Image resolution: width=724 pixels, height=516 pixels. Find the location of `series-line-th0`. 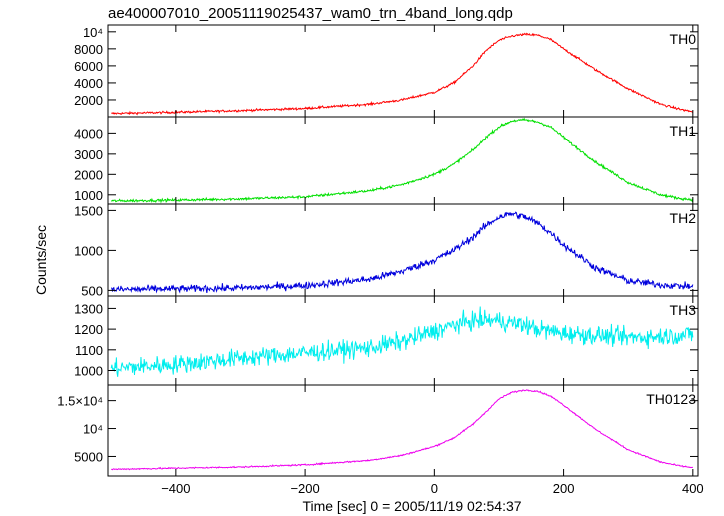

series-line-th0 is located at coordinates (402, 74).